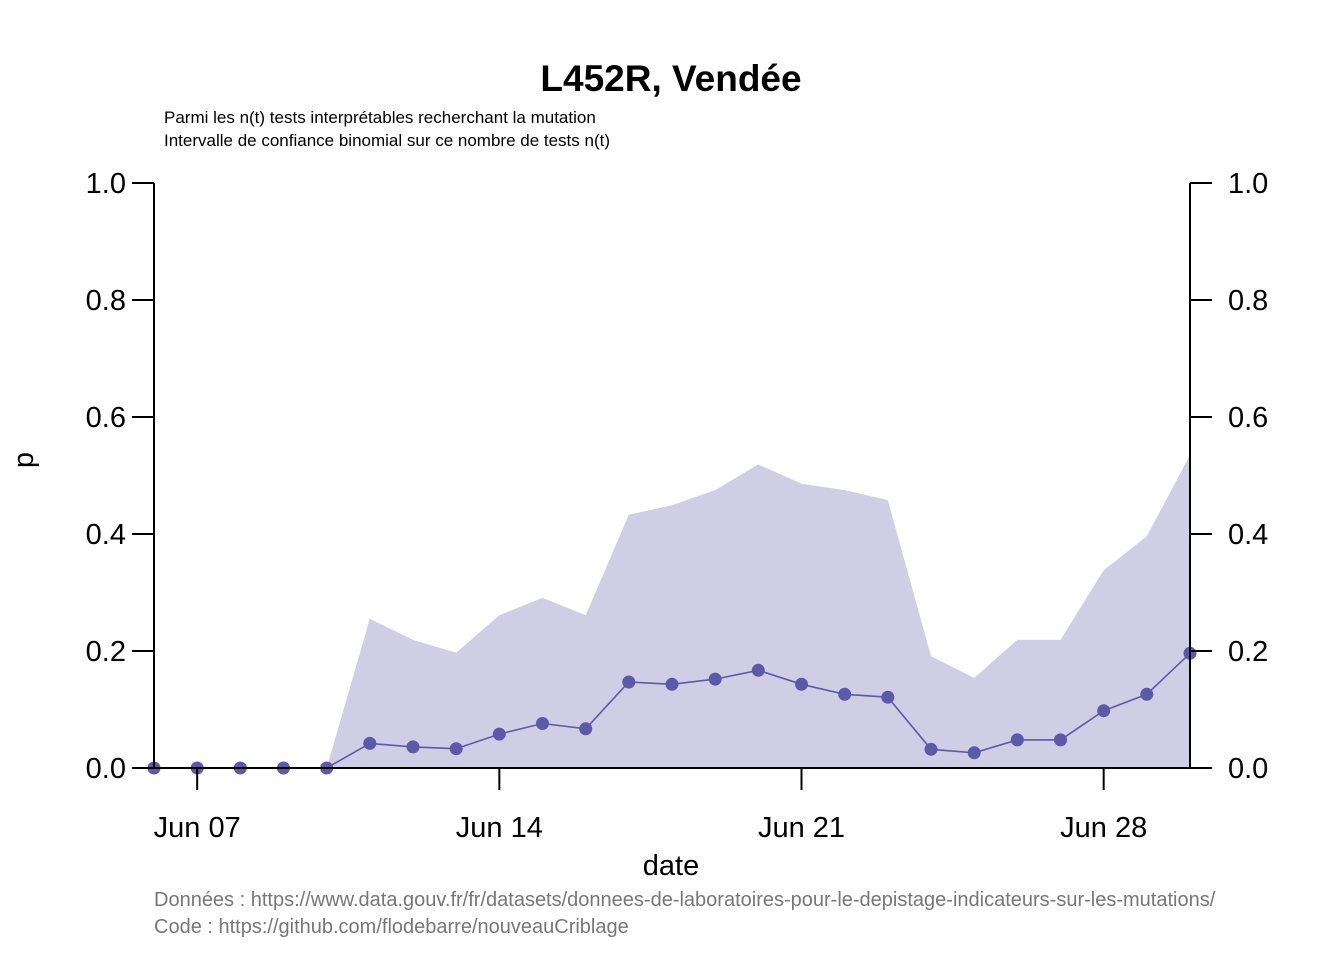  What do you see at coordinates (670, 78) in the screenshot?
I see `chart-title: L452R, Vendée` at bounding box center [670, 78].